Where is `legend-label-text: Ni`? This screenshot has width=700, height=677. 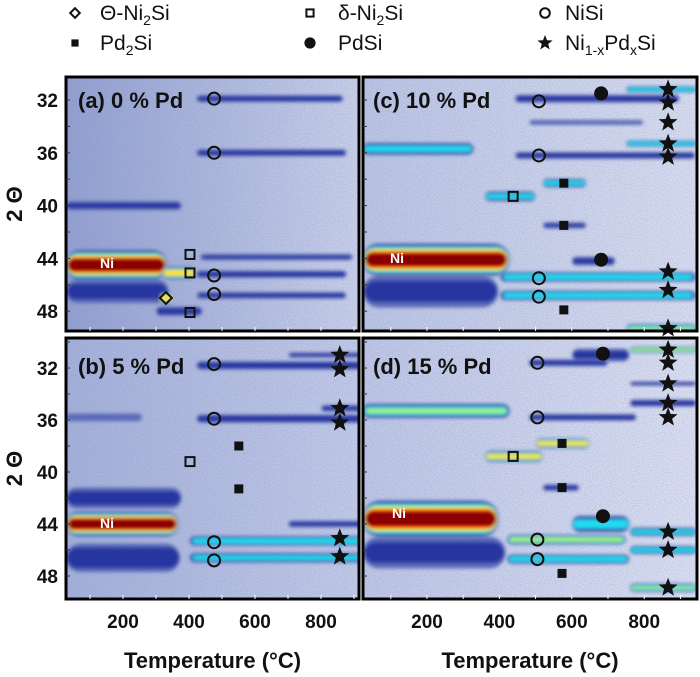 legend-label-text: Ni is located at coordinates (575, 43).